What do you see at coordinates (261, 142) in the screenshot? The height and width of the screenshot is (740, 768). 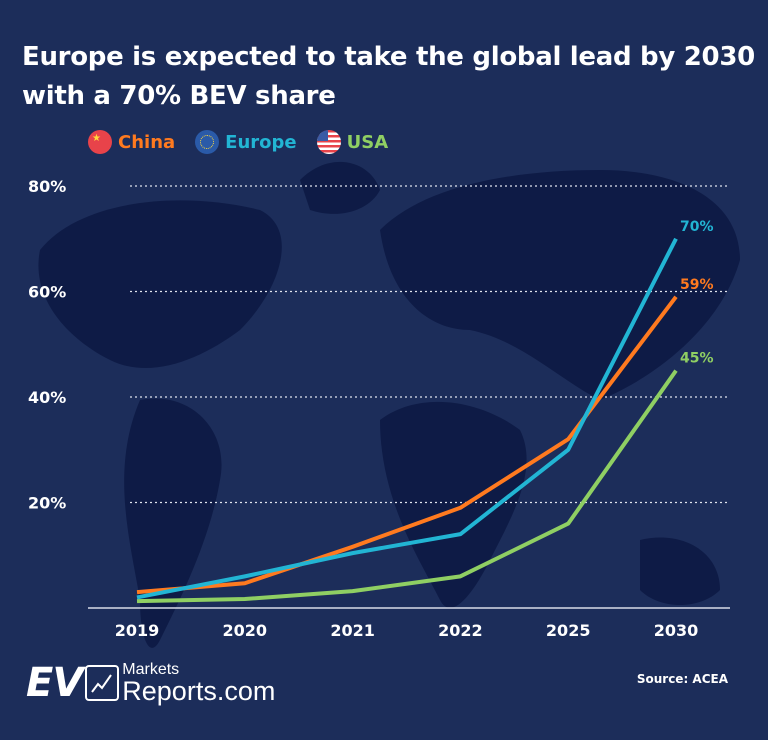 I see `legend-label: Europe` at bounding box center [261, 142].